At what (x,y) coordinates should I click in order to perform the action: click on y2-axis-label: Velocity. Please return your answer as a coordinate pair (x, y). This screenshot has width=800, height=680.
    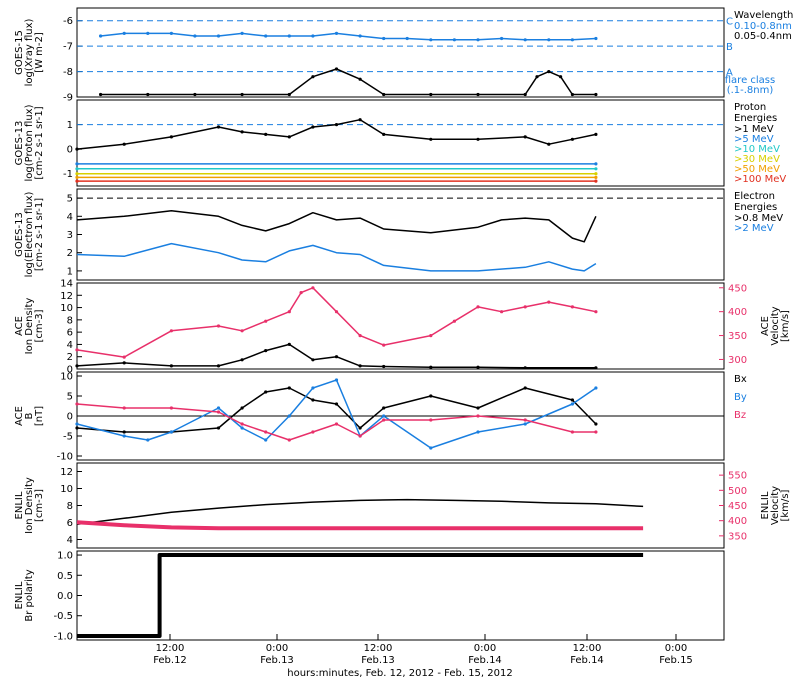
    Looking at the image, I should click on (775, 325).